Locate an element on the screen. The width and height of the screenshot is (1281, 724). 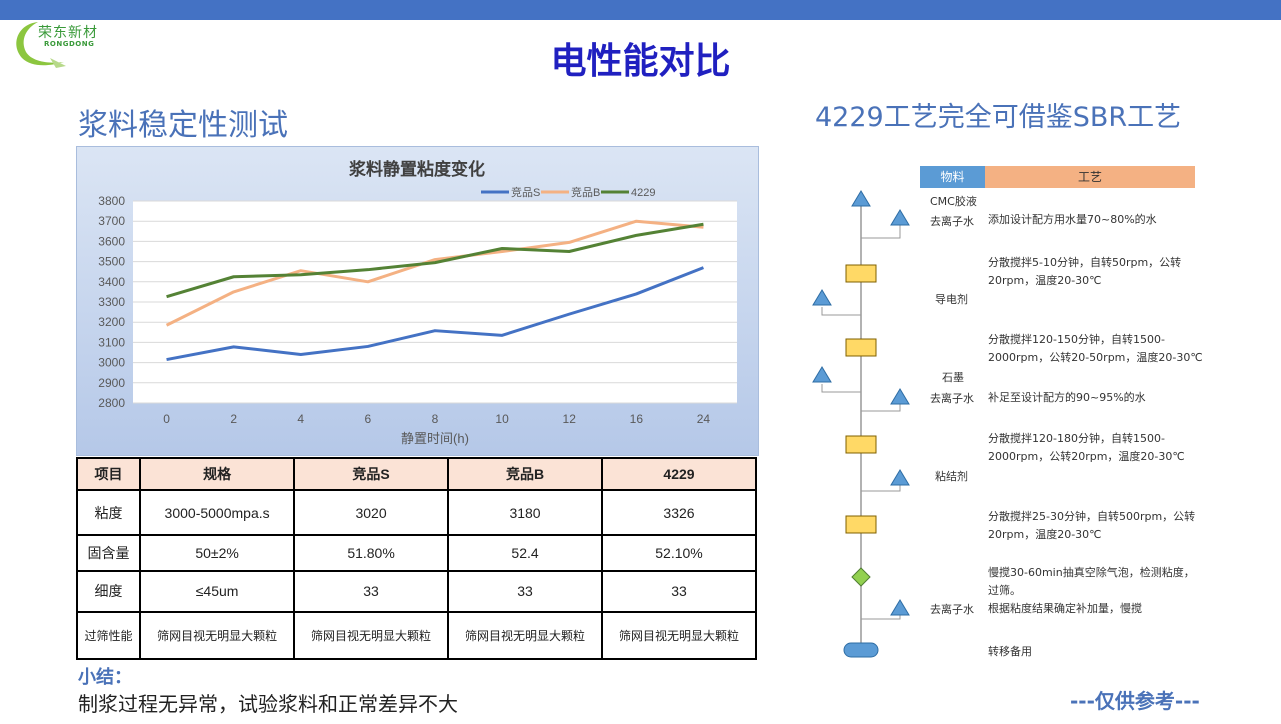
logo-swoosh-icon is located at coordinates (41, 45).